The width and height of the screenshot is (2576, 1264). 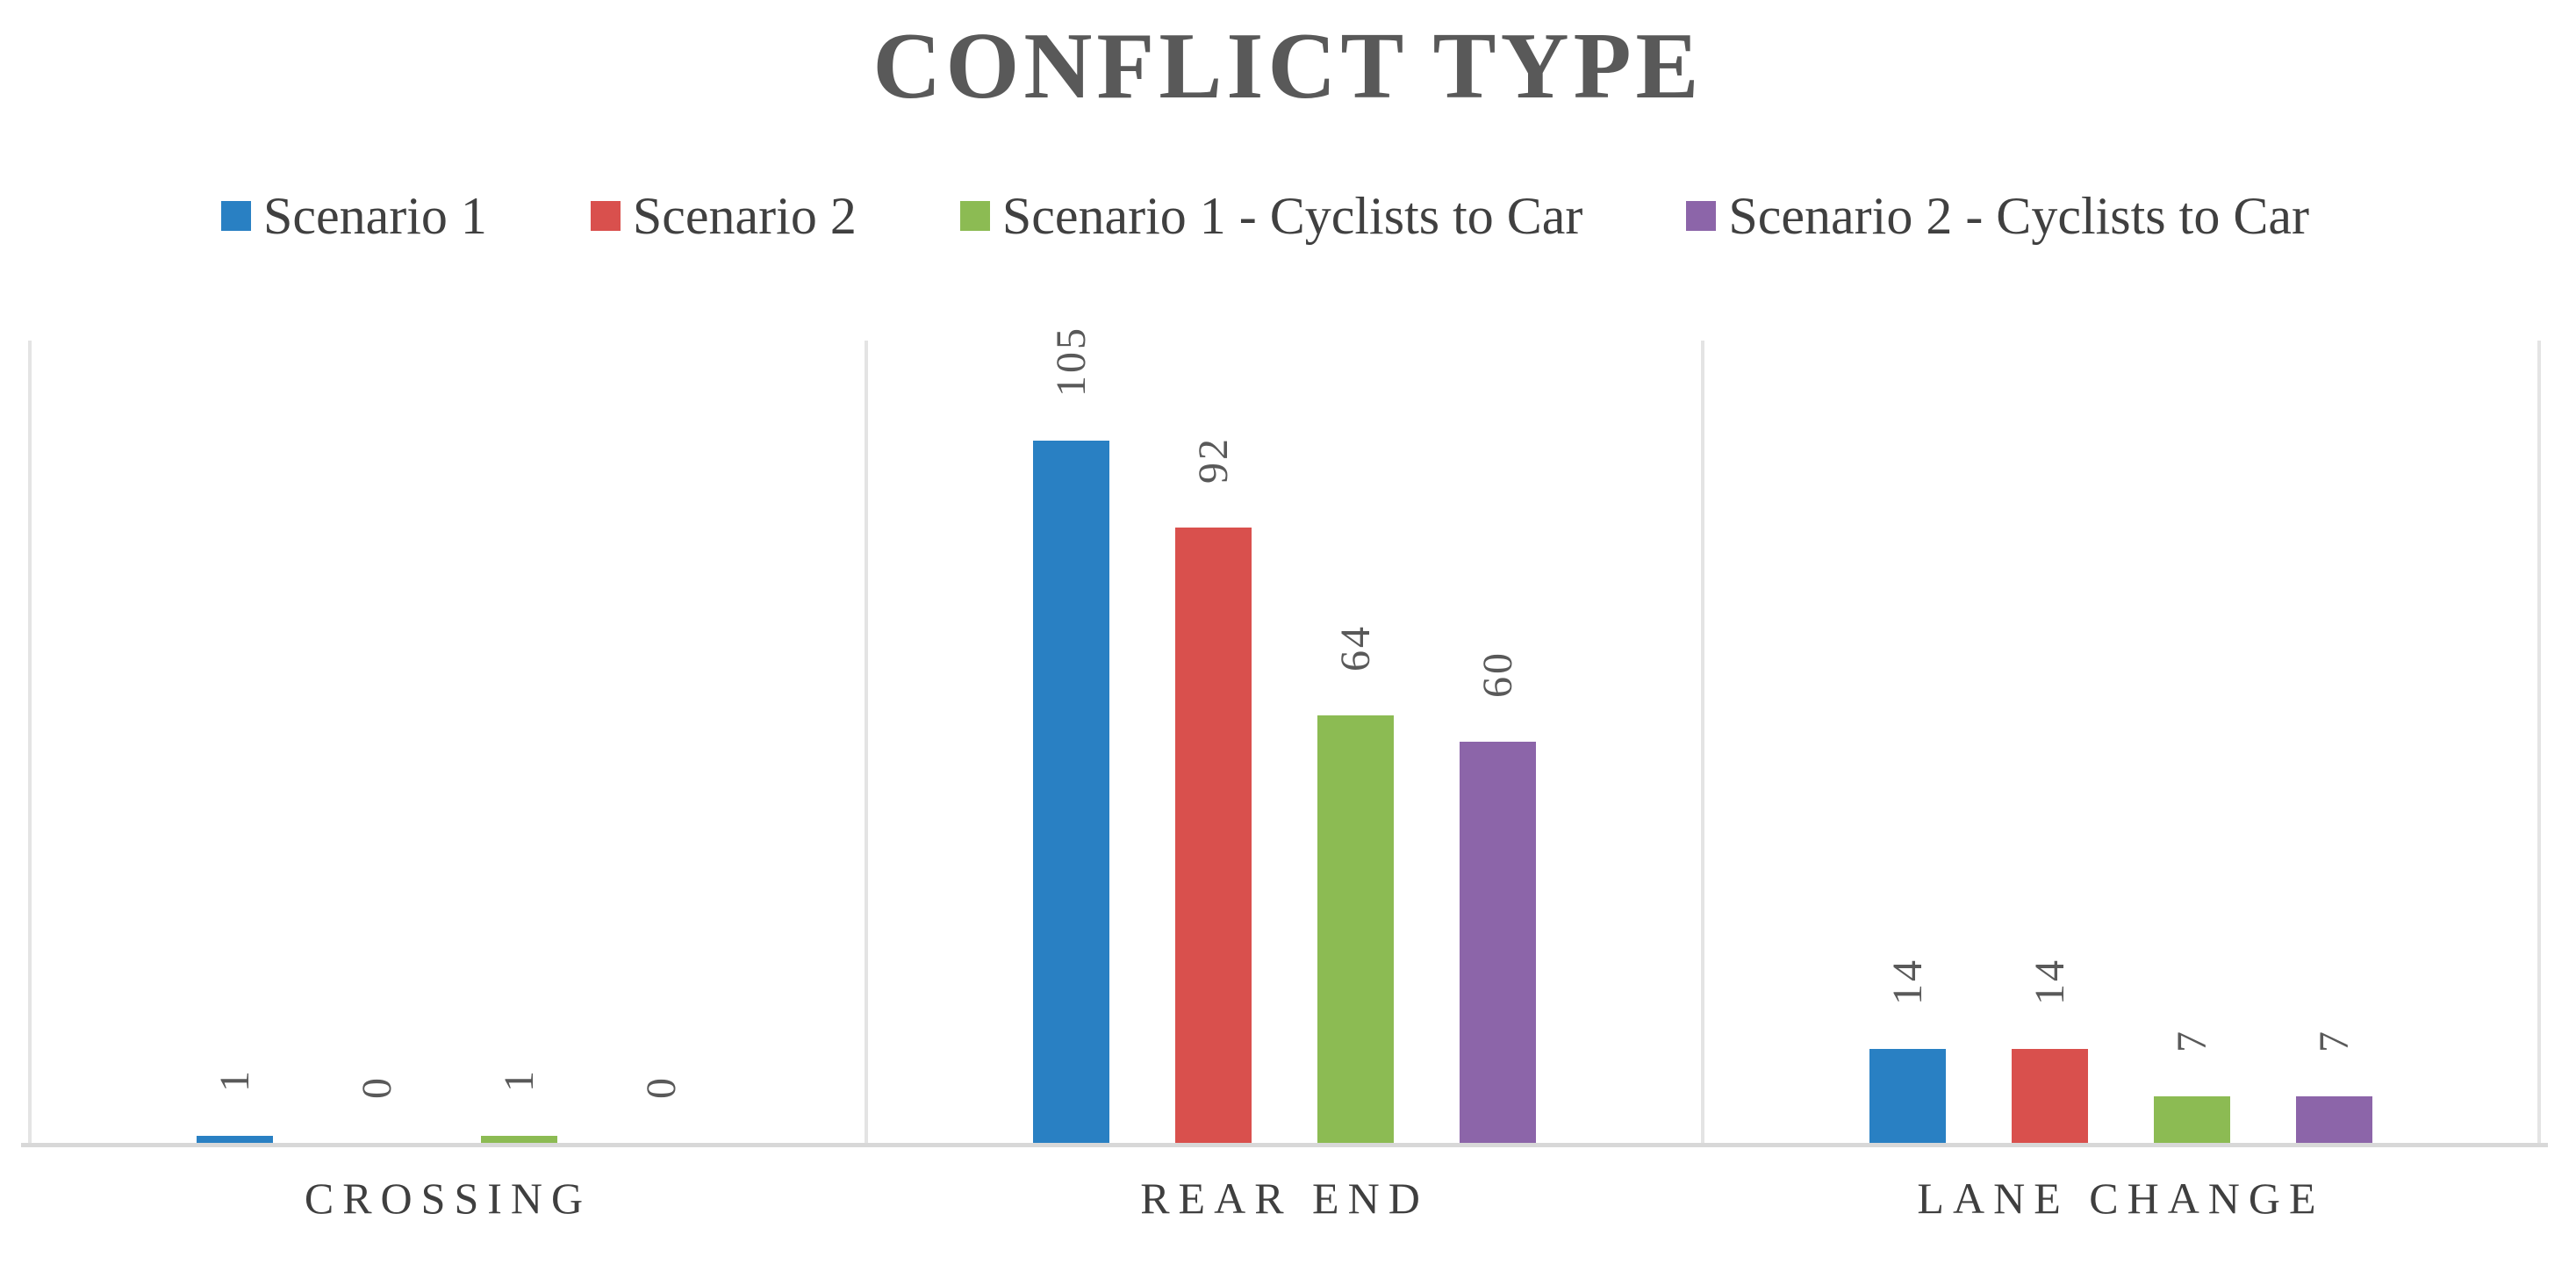 I want to click on category-label: REAR END, so click(x=1284, y=1198).